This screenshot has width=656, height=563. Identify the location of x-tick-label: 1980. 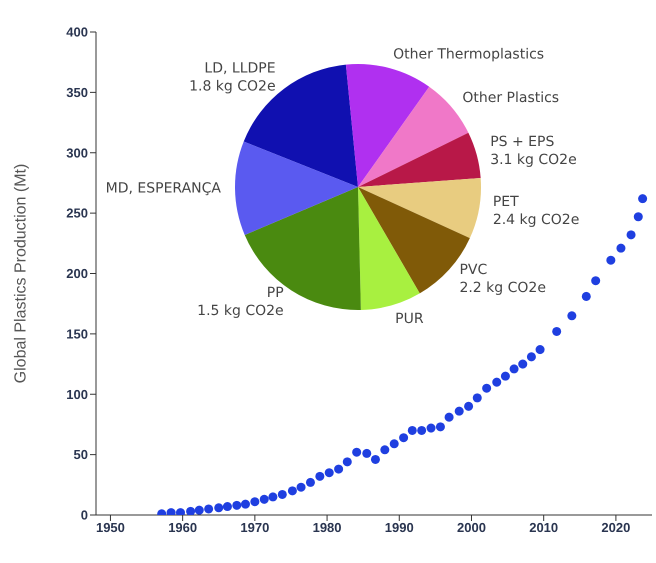
(327, 528).